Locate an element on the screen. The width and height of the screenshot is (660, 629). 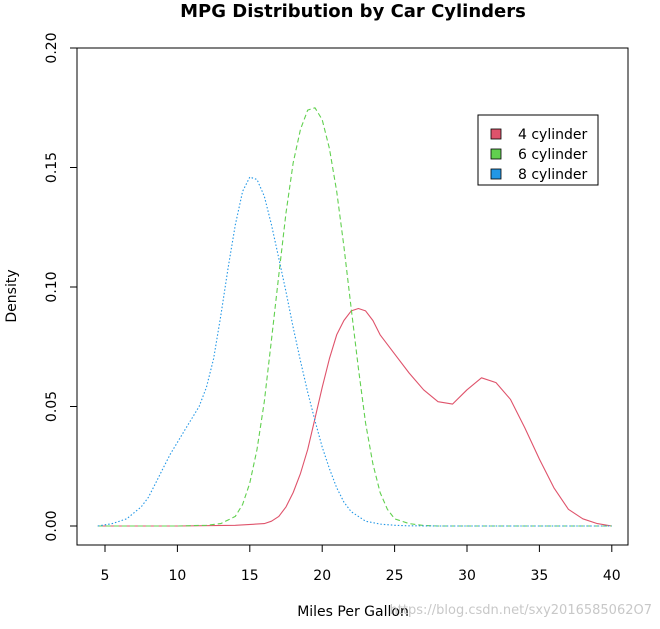
x-tick-label: 35 is located at coordinates (539, 576).